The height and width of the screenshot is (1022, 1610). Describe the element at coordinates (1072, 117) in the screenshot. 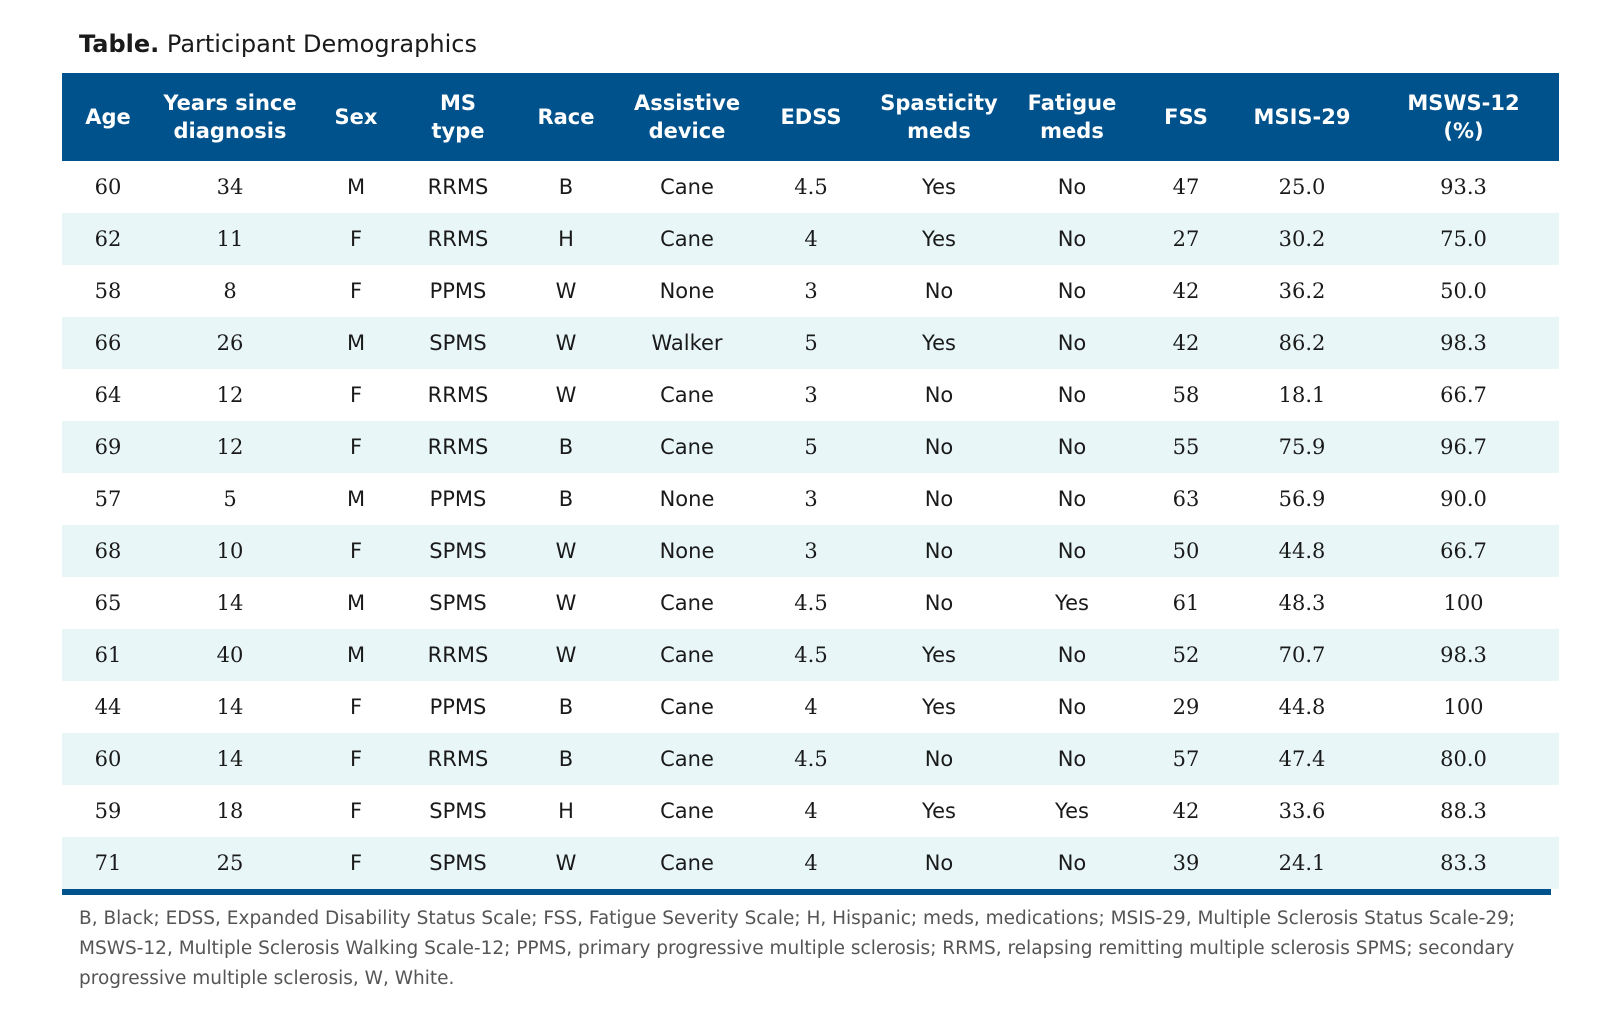

I see `column-header-fatigue: Fatigue meds` at that location.